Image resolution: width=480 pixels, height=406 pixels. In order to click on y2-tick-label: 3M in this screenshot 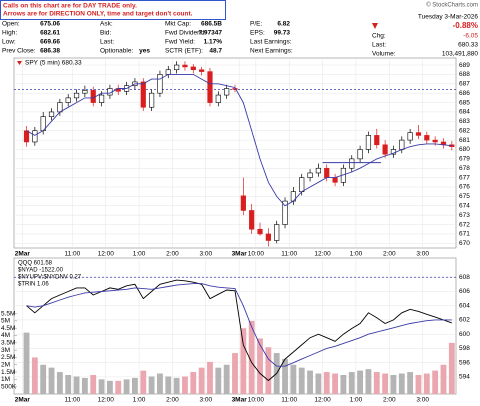, I will do `click(5, 350)`.